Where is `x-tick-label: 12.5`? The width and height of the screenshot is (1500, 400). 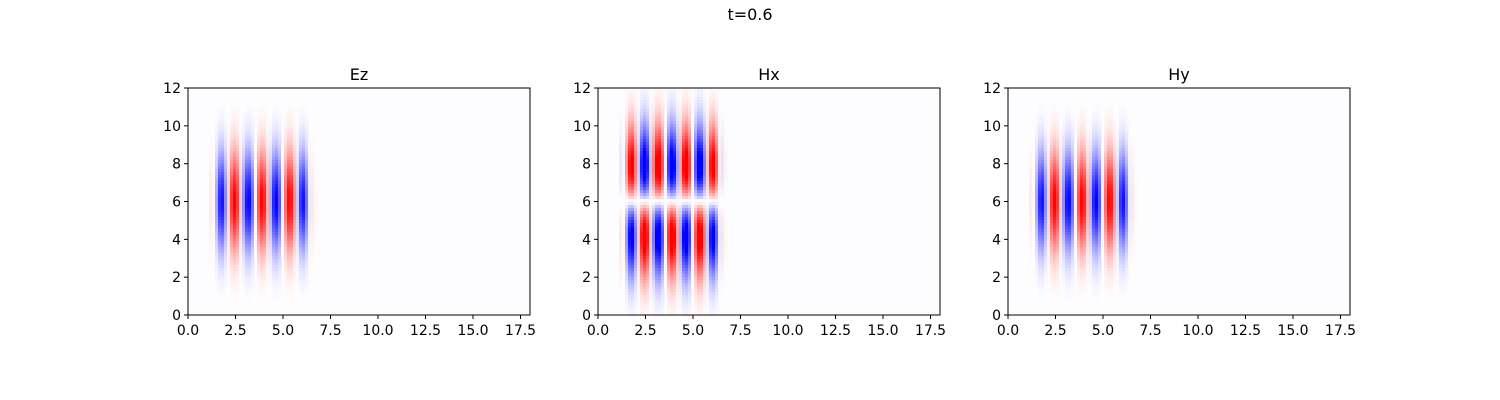
x-tick-label: 12.5 is located at coordinates (835, 331).